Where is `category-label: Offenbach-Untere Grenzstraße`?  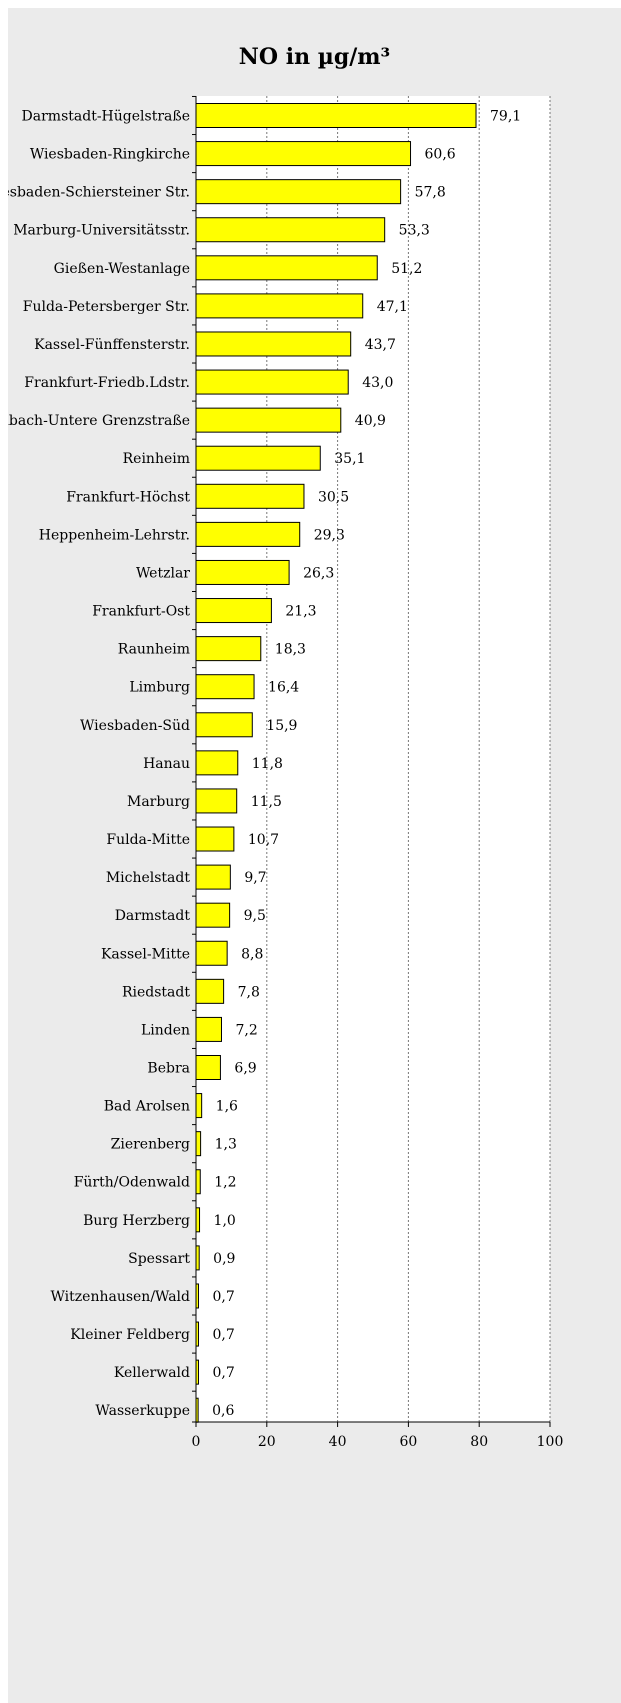 category-label: Offenbach-Untere Grenzstraße is located at coordinates (99, 421).